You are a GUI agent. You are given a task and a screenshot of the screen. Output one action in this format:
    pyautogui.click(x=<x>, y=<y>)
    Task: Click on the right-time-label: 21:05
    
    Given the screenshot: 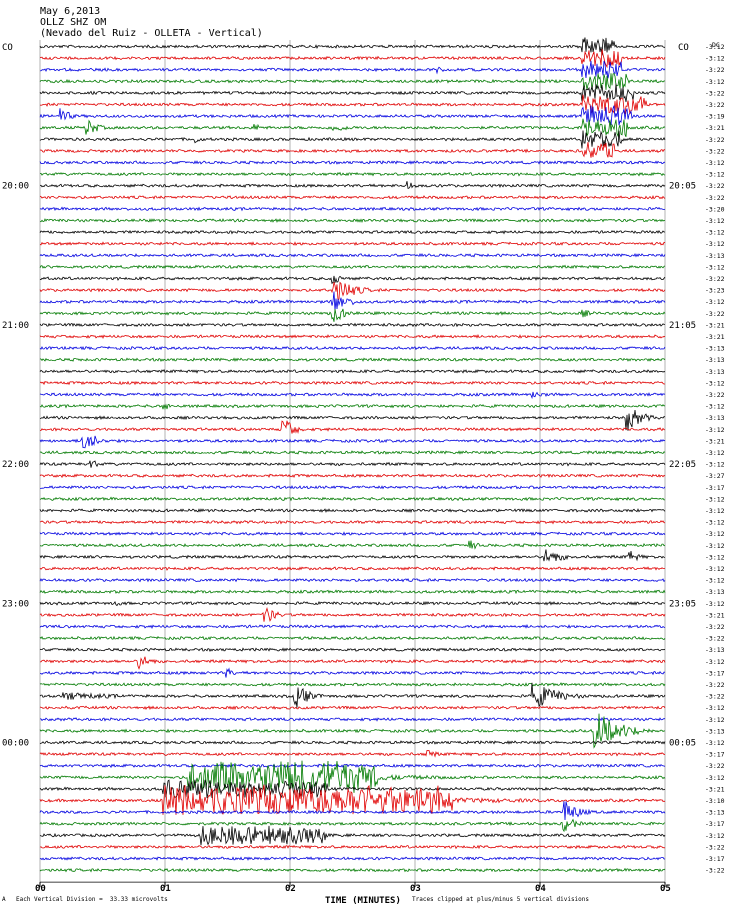 What is the action you would take?
    pyautogui.click(x=682, y=326)
    